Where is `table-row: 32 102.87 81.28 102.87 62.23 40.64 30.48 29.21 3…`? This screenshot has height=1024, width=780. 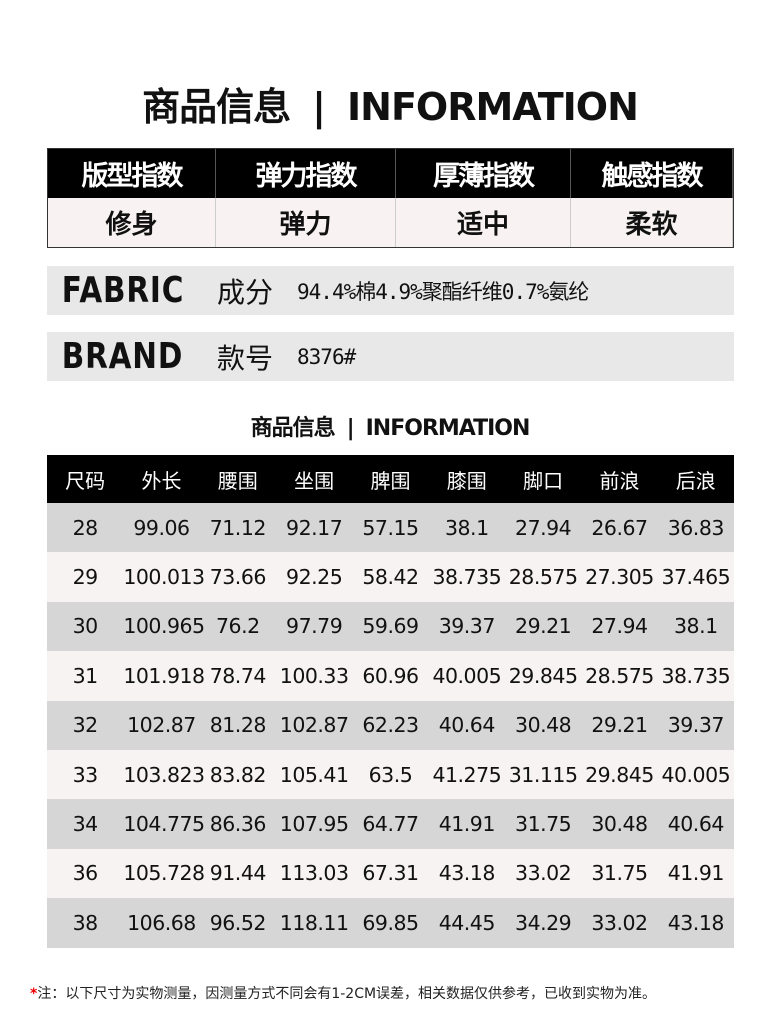 table-row: 32 102.87 81.28 102.87 62.23 40.64 30.48 29.21 3… is located at coordinates (390, 725).